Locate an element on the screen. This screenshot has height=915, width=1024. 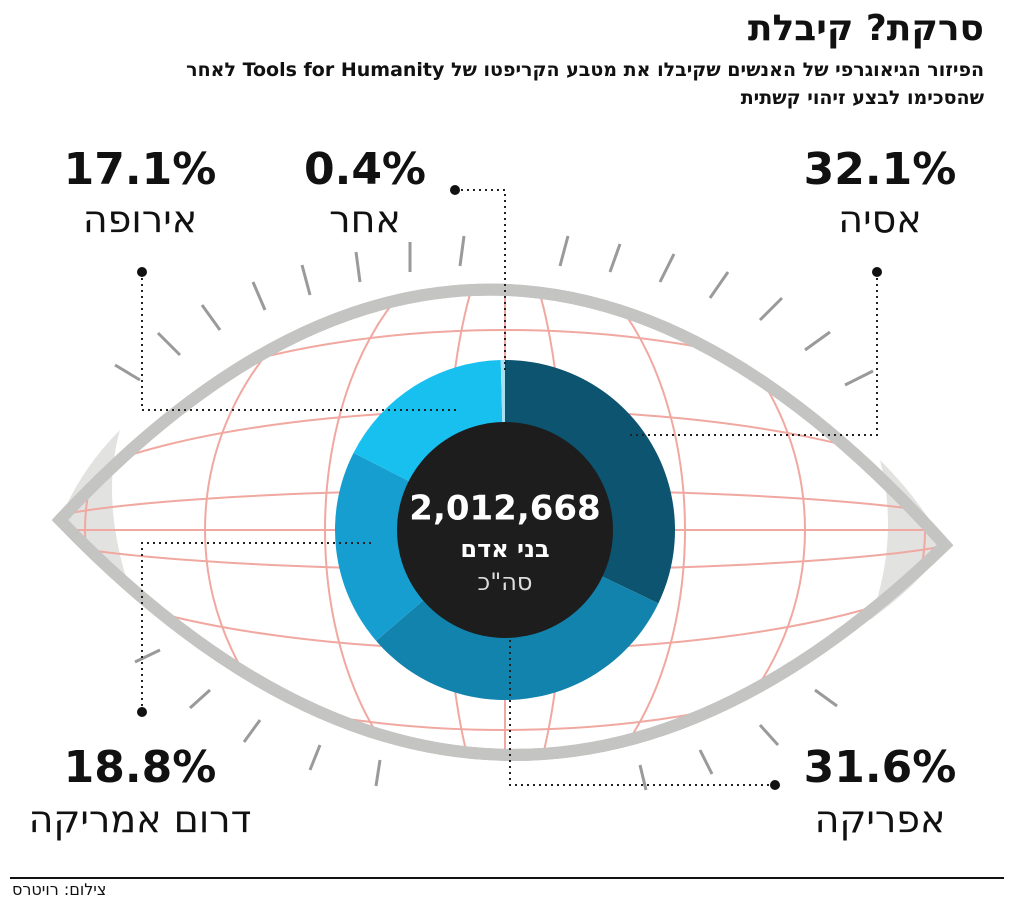
value-label: 31.6% is located at coordinates (880, 767).